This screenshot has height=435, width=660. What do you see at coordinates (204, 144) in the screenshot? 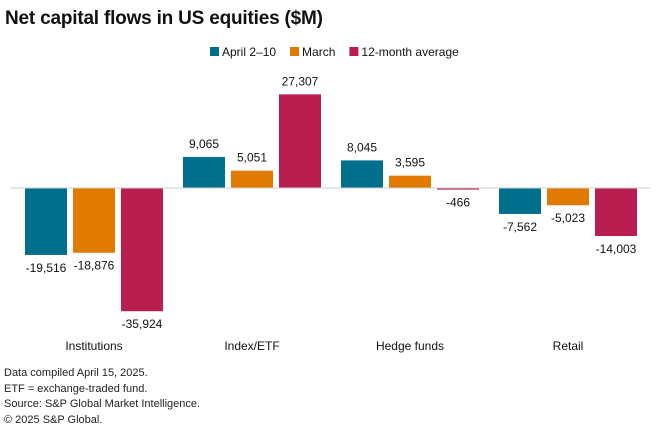
I see `data-label: 9,065` at bounding box center [204, 144].